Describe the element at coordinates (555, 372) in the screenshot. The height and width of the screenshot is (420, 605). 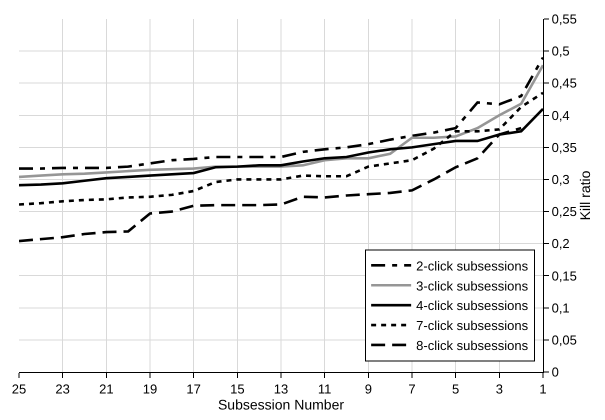
I see `y-tick-label: 0` at that location.